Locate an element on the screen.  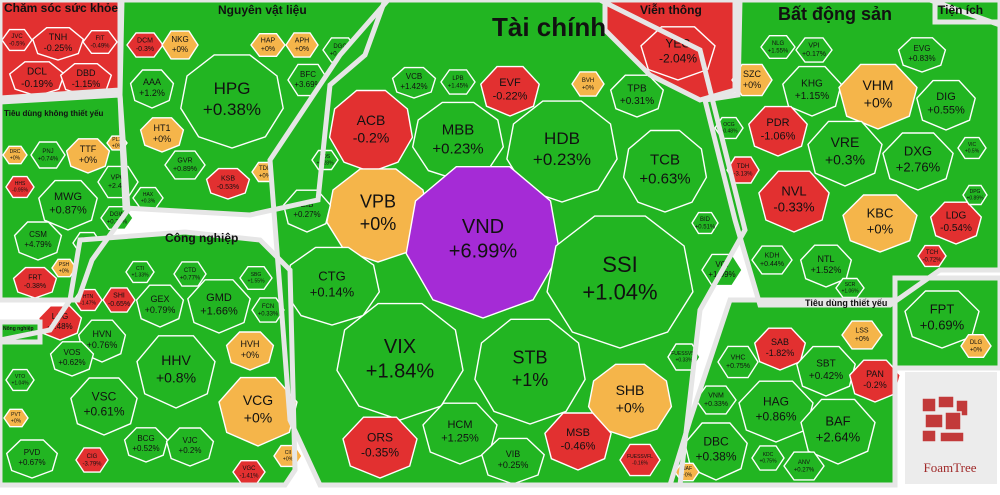
stock-cell-sab: SAB-1.82% is located at coordinates (780, 349).